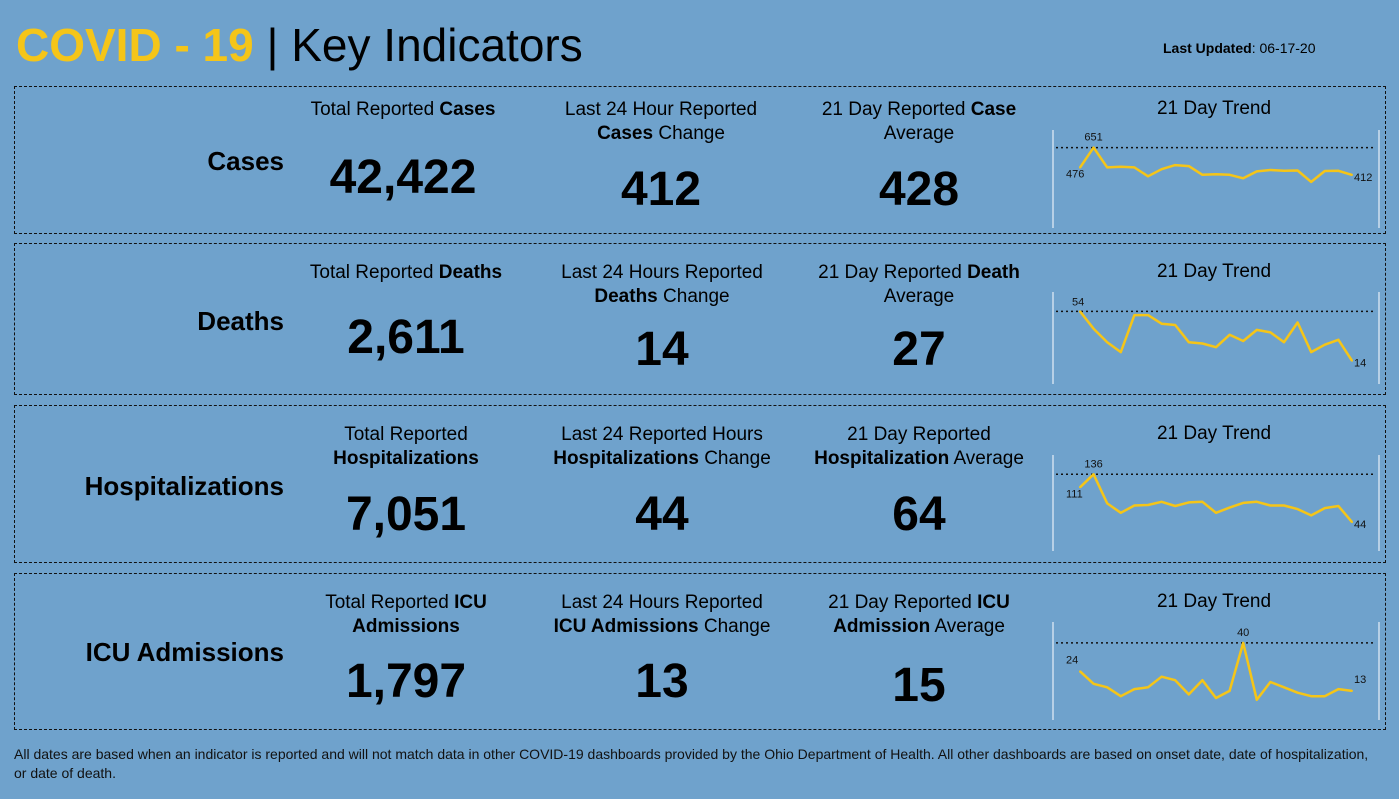 Image resolution: width=1399 pixels, height=799 pixels. I want to click on total-hosp-header: Total Reported Hospitalizations, so click(406, 446).